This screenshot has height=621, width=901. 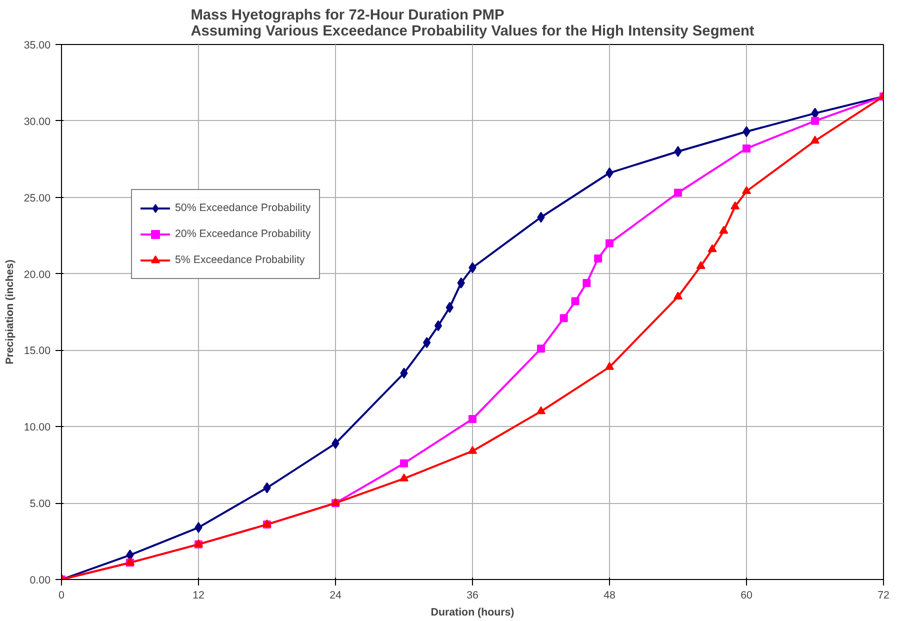 What do you see at coordinates (472, 24) in the screenshot?
I see `chart-title: Mass Hyetographs for 72-Hour Duration PMP Assuming Various Exceedance Probability Values for the High Intensity Segment` at bounding box center [472, 24].